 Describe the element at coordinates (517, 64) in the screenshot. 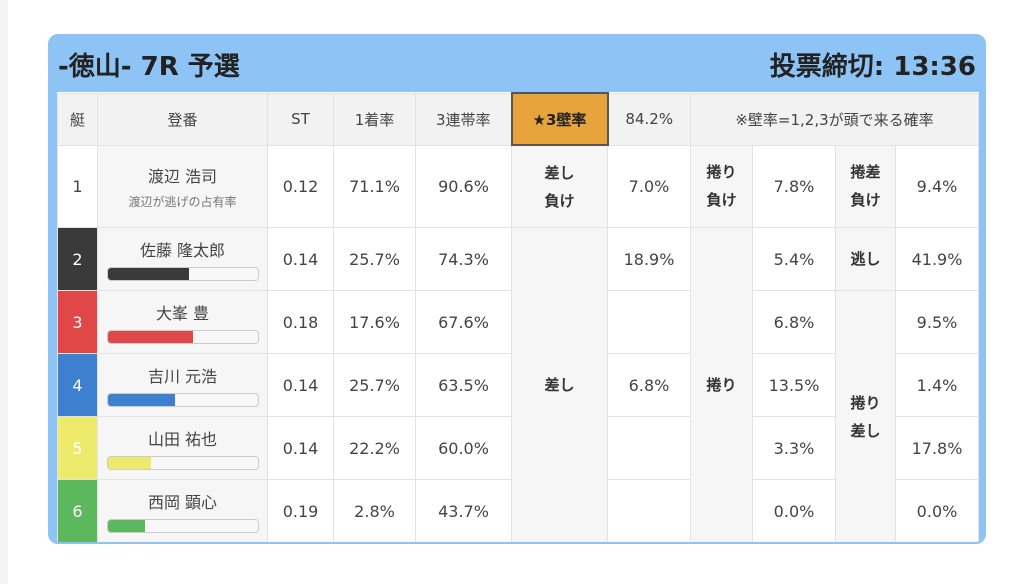

I see `card-header: -徳山- 7R 予選 投票締切: 13:36` at that location.